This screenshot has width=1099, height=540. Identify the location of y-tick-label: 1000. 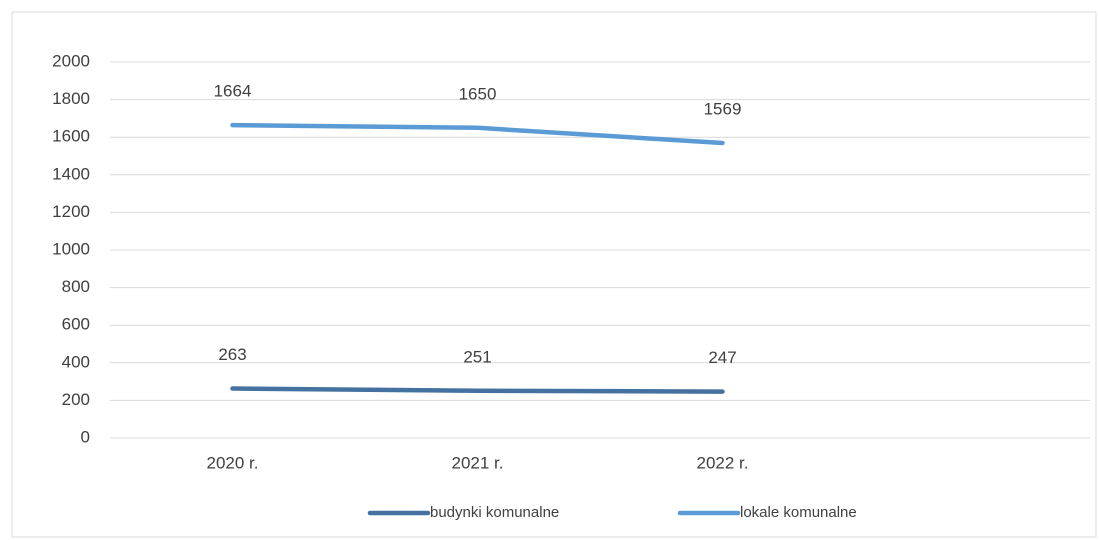
(71, 248).